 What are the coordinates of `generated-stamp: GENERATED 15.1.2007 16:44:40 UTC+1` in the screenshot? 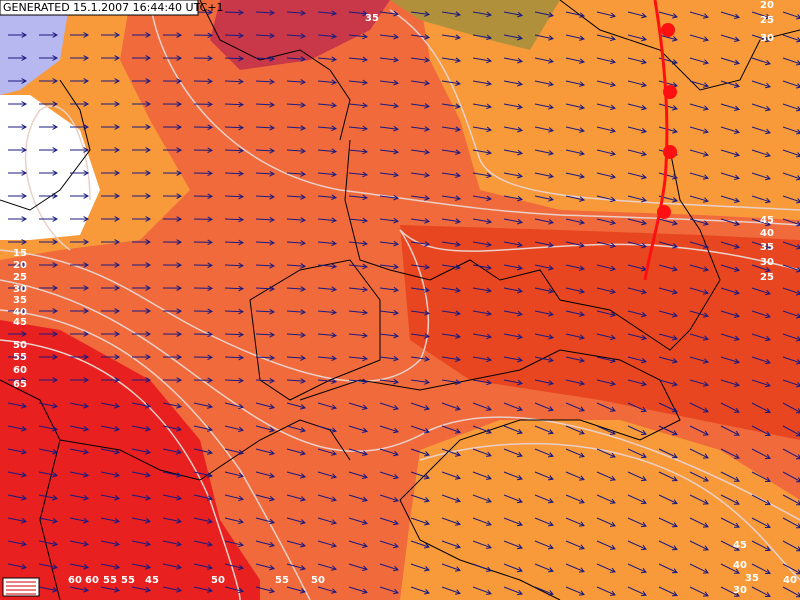 It's located at (113, 7).